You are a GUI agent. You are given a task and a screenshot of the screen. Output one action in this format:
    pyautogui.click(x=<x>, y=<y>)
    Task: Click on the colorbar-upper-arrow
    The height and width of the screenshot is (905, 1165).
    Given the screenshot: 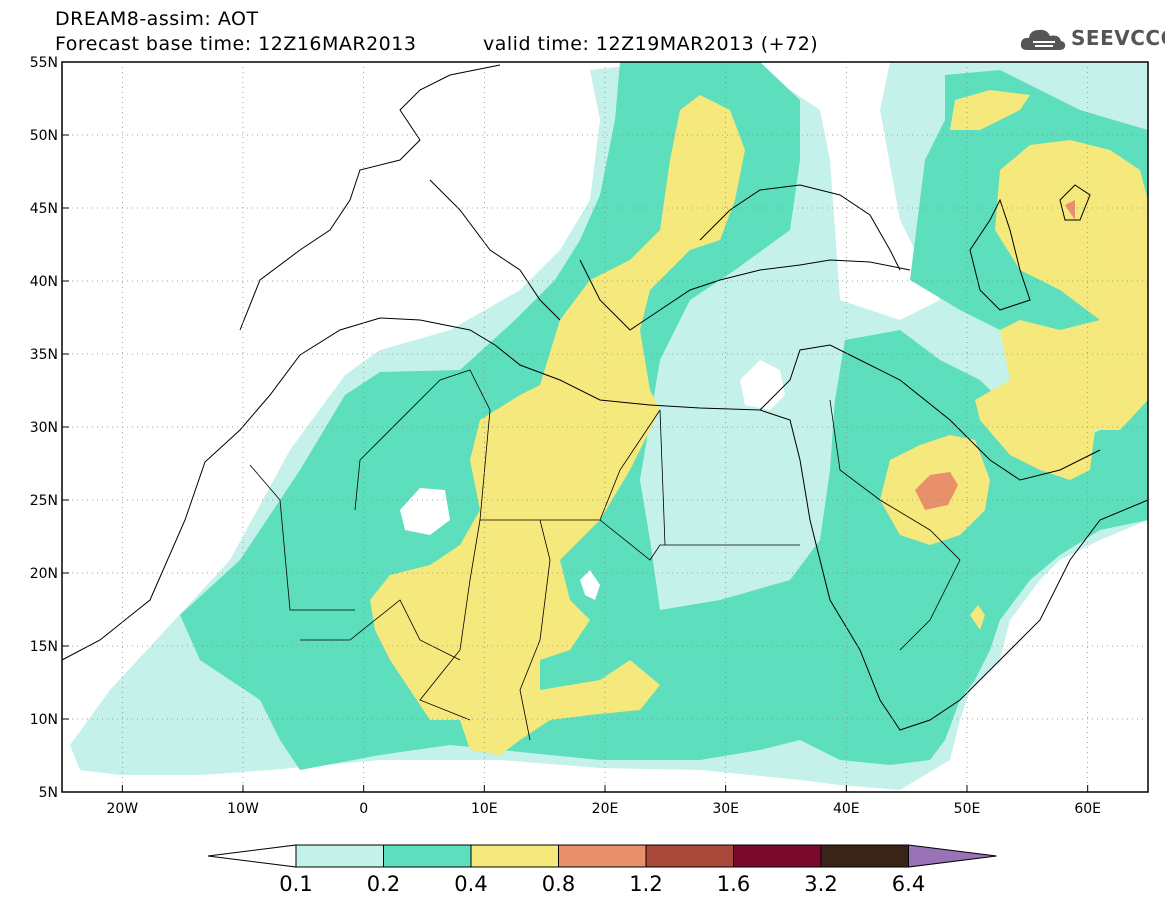 What is the action you would take?
    pyautogui.click(x=952, y=856)
    